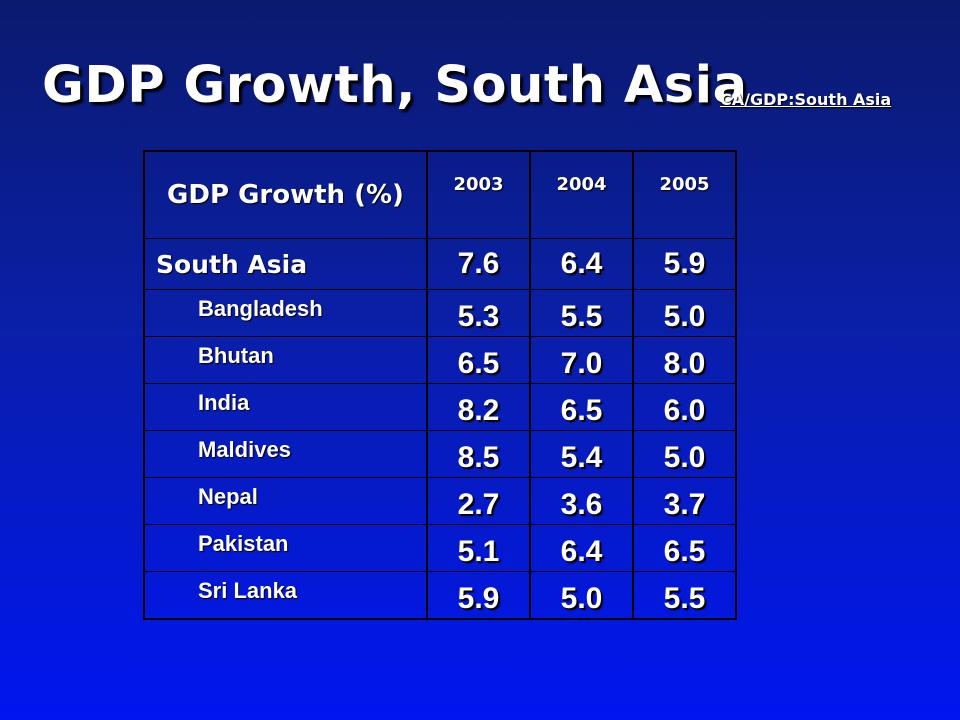 Image resolution: width=960 pixels, height=720 pixels. I want to click on header-label: GDP Growth (%), so click(286, 195).